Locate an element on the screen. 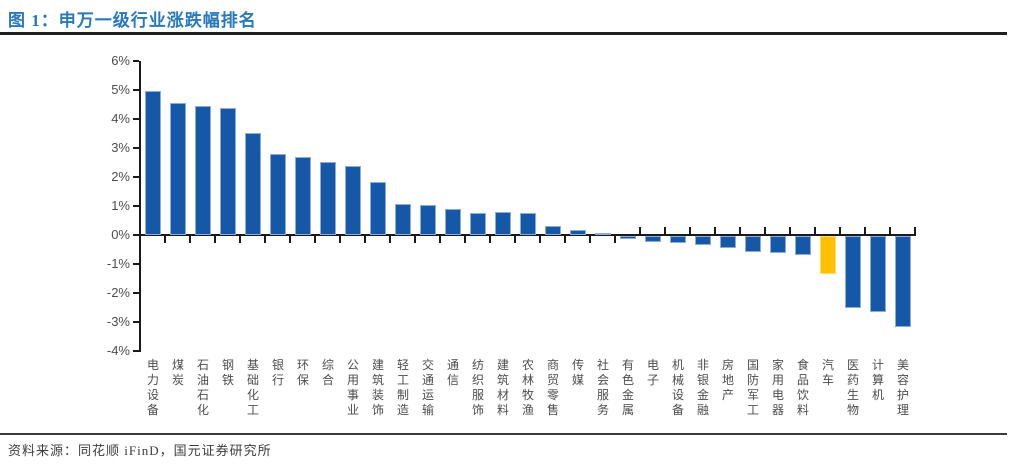 This screenshot has width=1014, height=466. y-axis-tick-label: 1% is located at coordinates (120, 205).